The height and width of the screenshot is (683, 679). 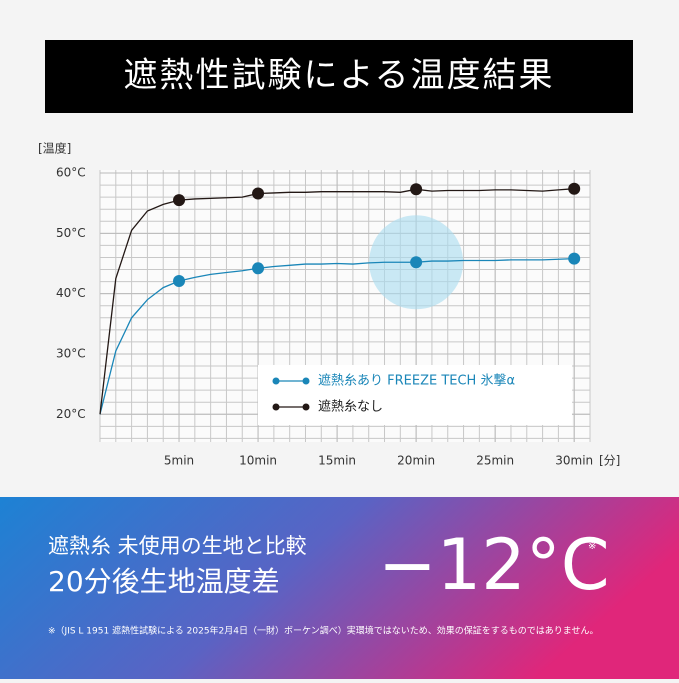 I want to click on x-tick-label: 10min, so click(x=258, y=461).